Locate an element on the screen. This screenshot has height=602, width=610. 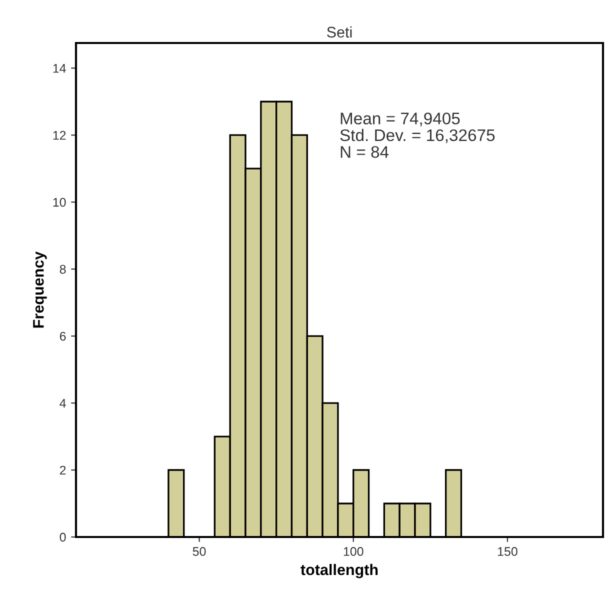
y-tick-label: 14 is located at coordinates (59, 68).